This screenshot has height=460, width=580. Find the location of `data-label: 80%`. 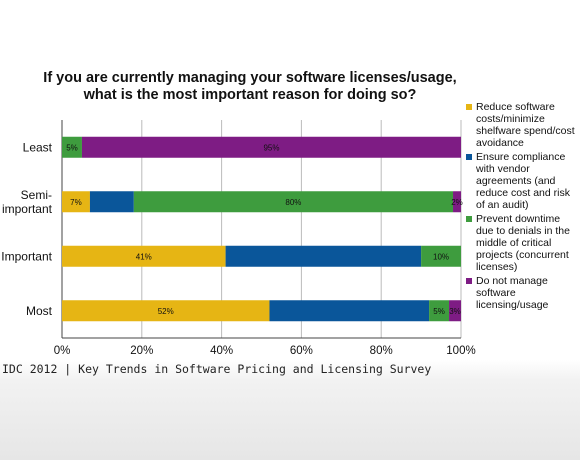

data-label: 80% is located at coordinates (293, 202).